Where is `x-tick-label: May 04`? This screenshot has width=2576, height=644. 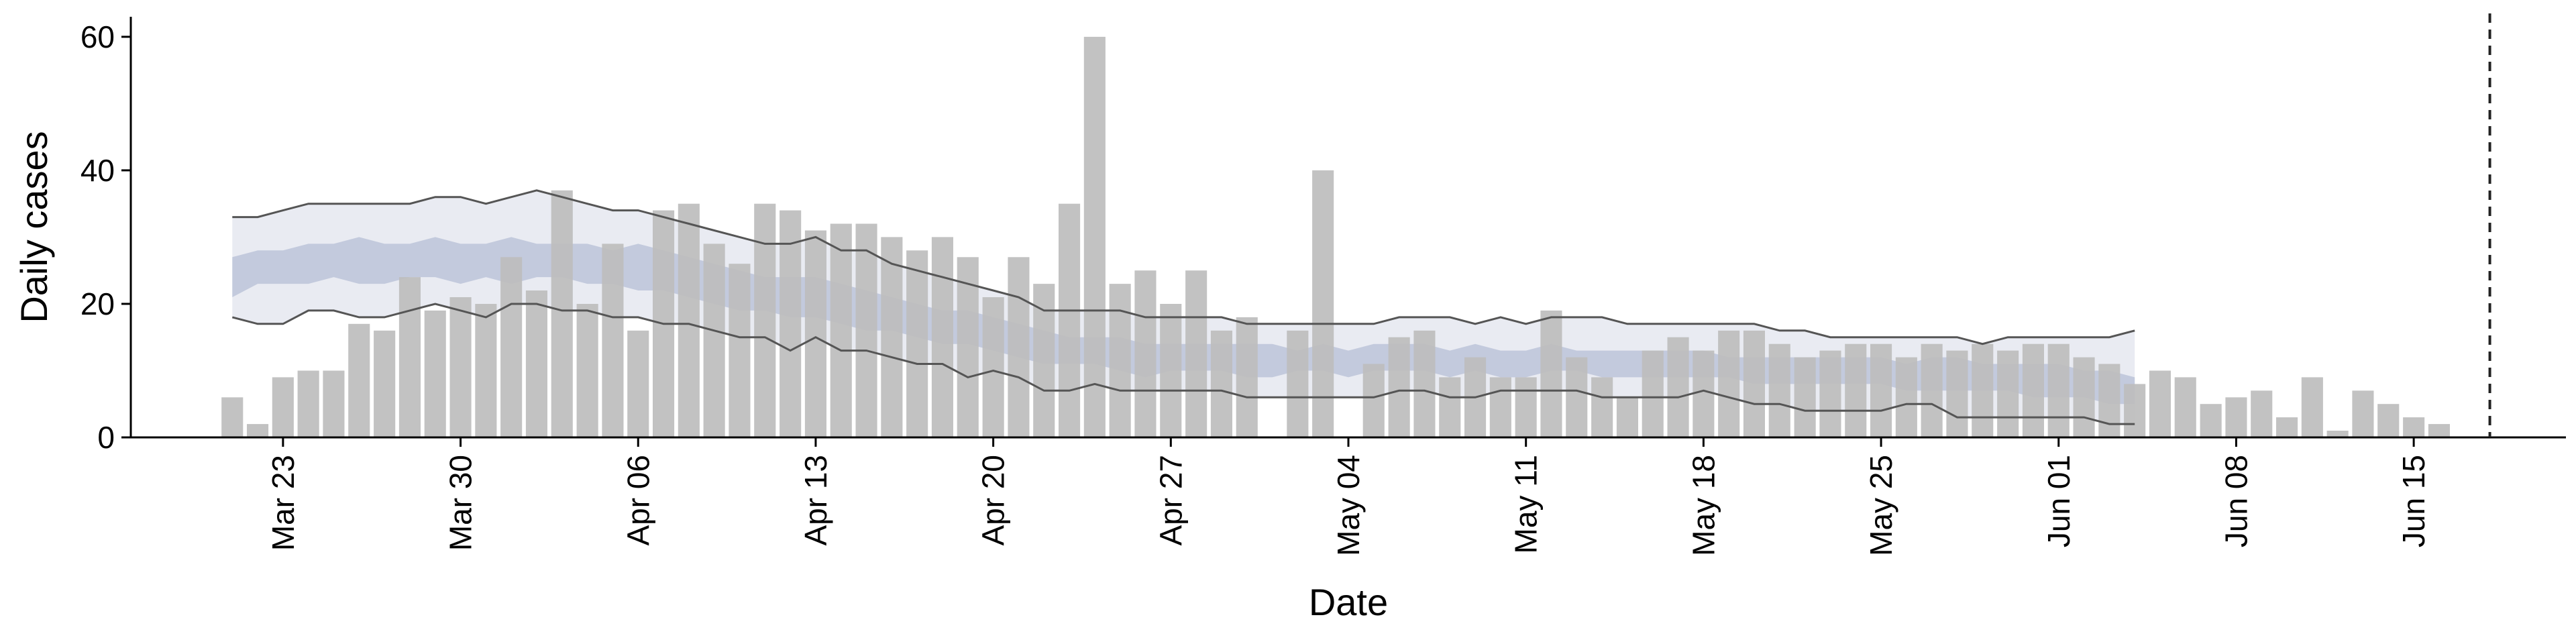
x-tick-label: May 04 is located at coordinates (1348, 505).